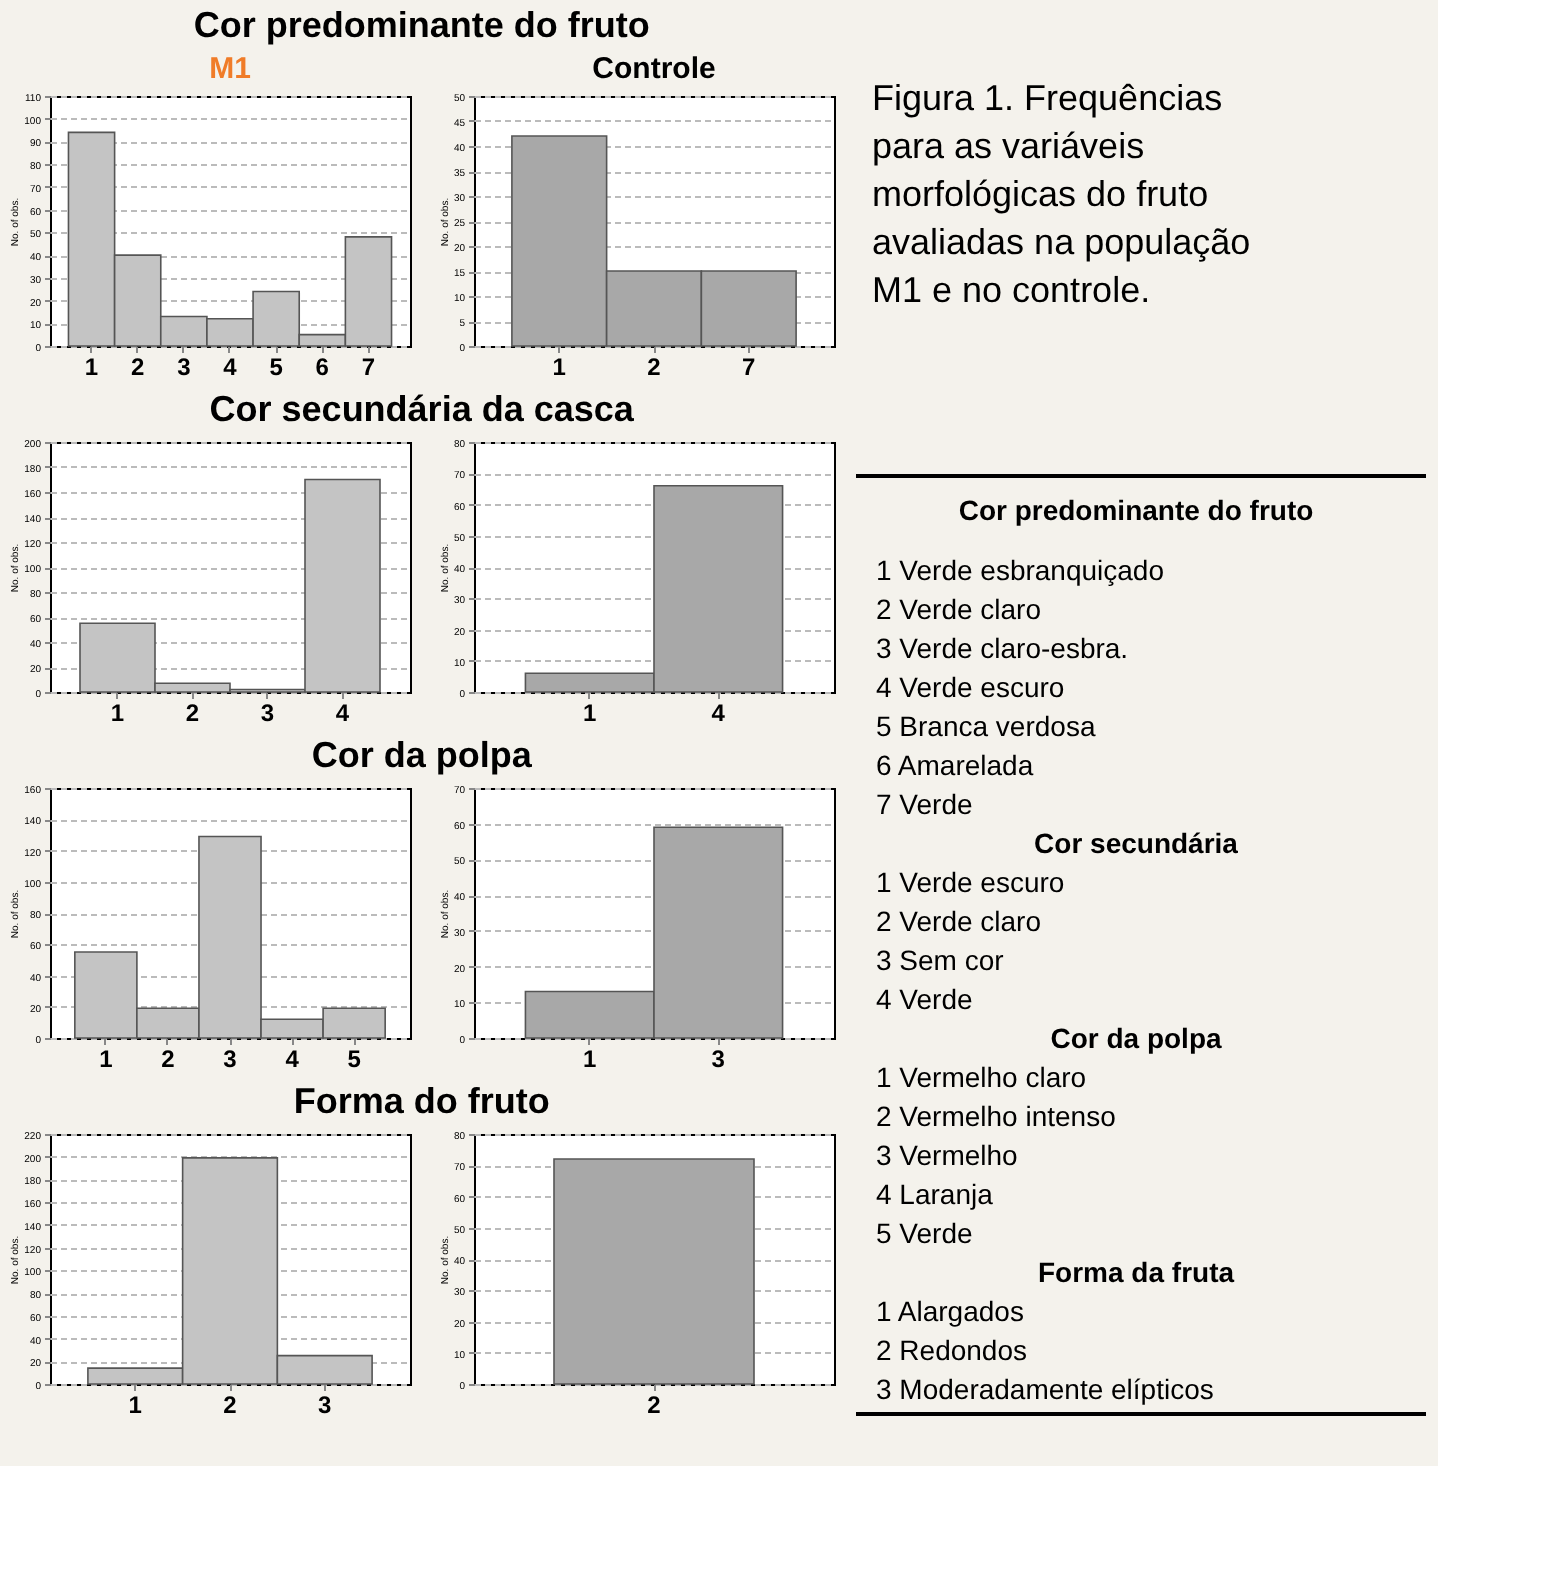 The height and width of the screenshot is (1590, 1544). Describe the element at coordinates (924, 804) in the screenshot. I see `text: 7 Verde` at that location.